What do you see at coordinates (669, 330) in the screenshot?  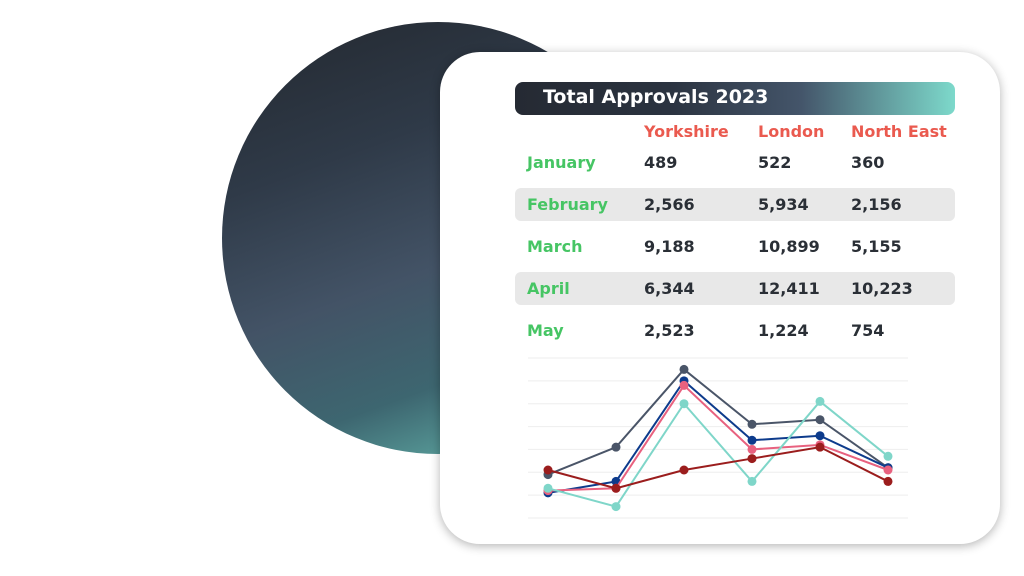 I see `table-cell: 2,523` at bounding box center [669, 330].